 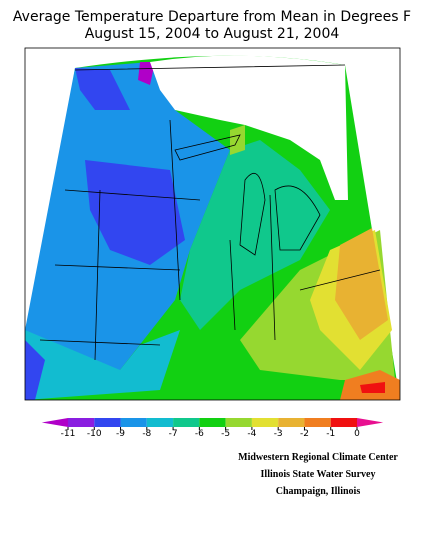 I want to click on legend-label: -5, so click(x=225, y=434).